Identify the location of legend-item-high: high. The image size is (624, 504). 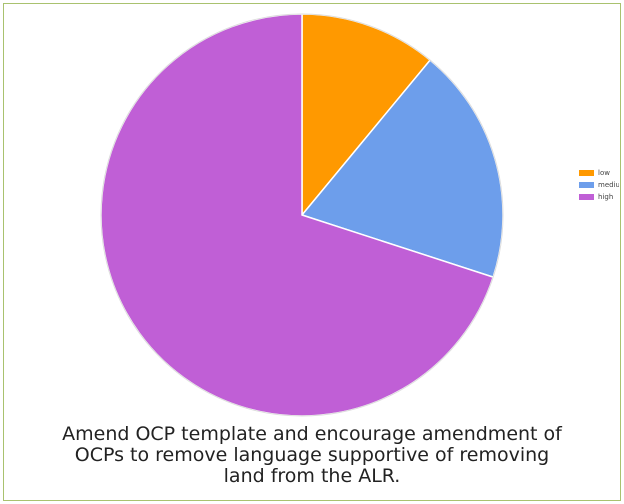
(599, 197).